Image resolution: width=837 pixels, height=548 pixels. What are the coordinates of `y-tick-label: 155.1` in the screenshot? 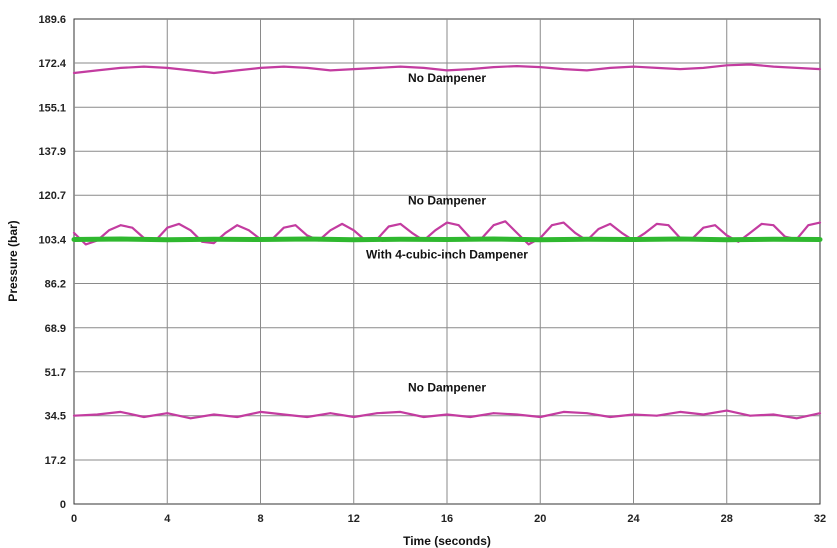 It's located at (52, 108).